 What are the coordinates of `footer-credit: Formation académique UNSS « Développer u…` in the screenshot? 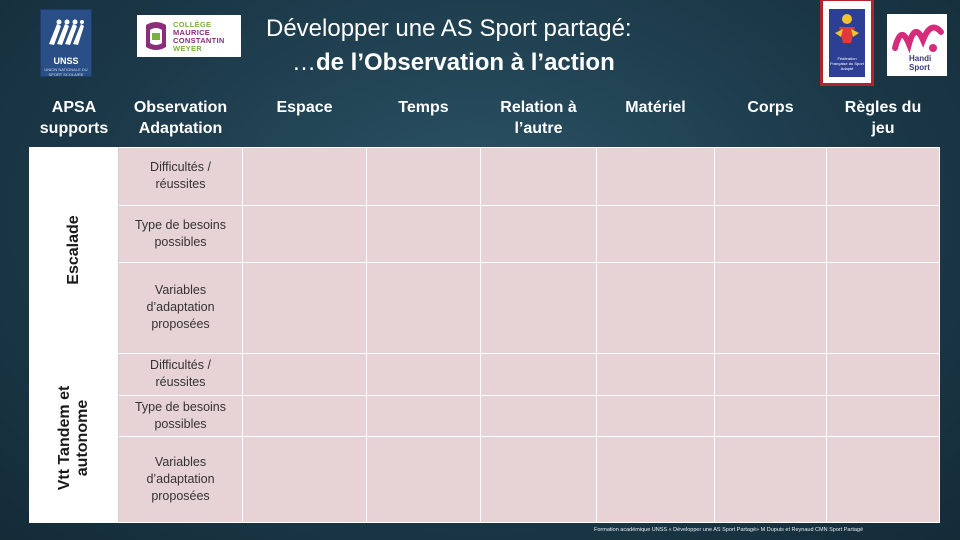 It's located at (729, 530).